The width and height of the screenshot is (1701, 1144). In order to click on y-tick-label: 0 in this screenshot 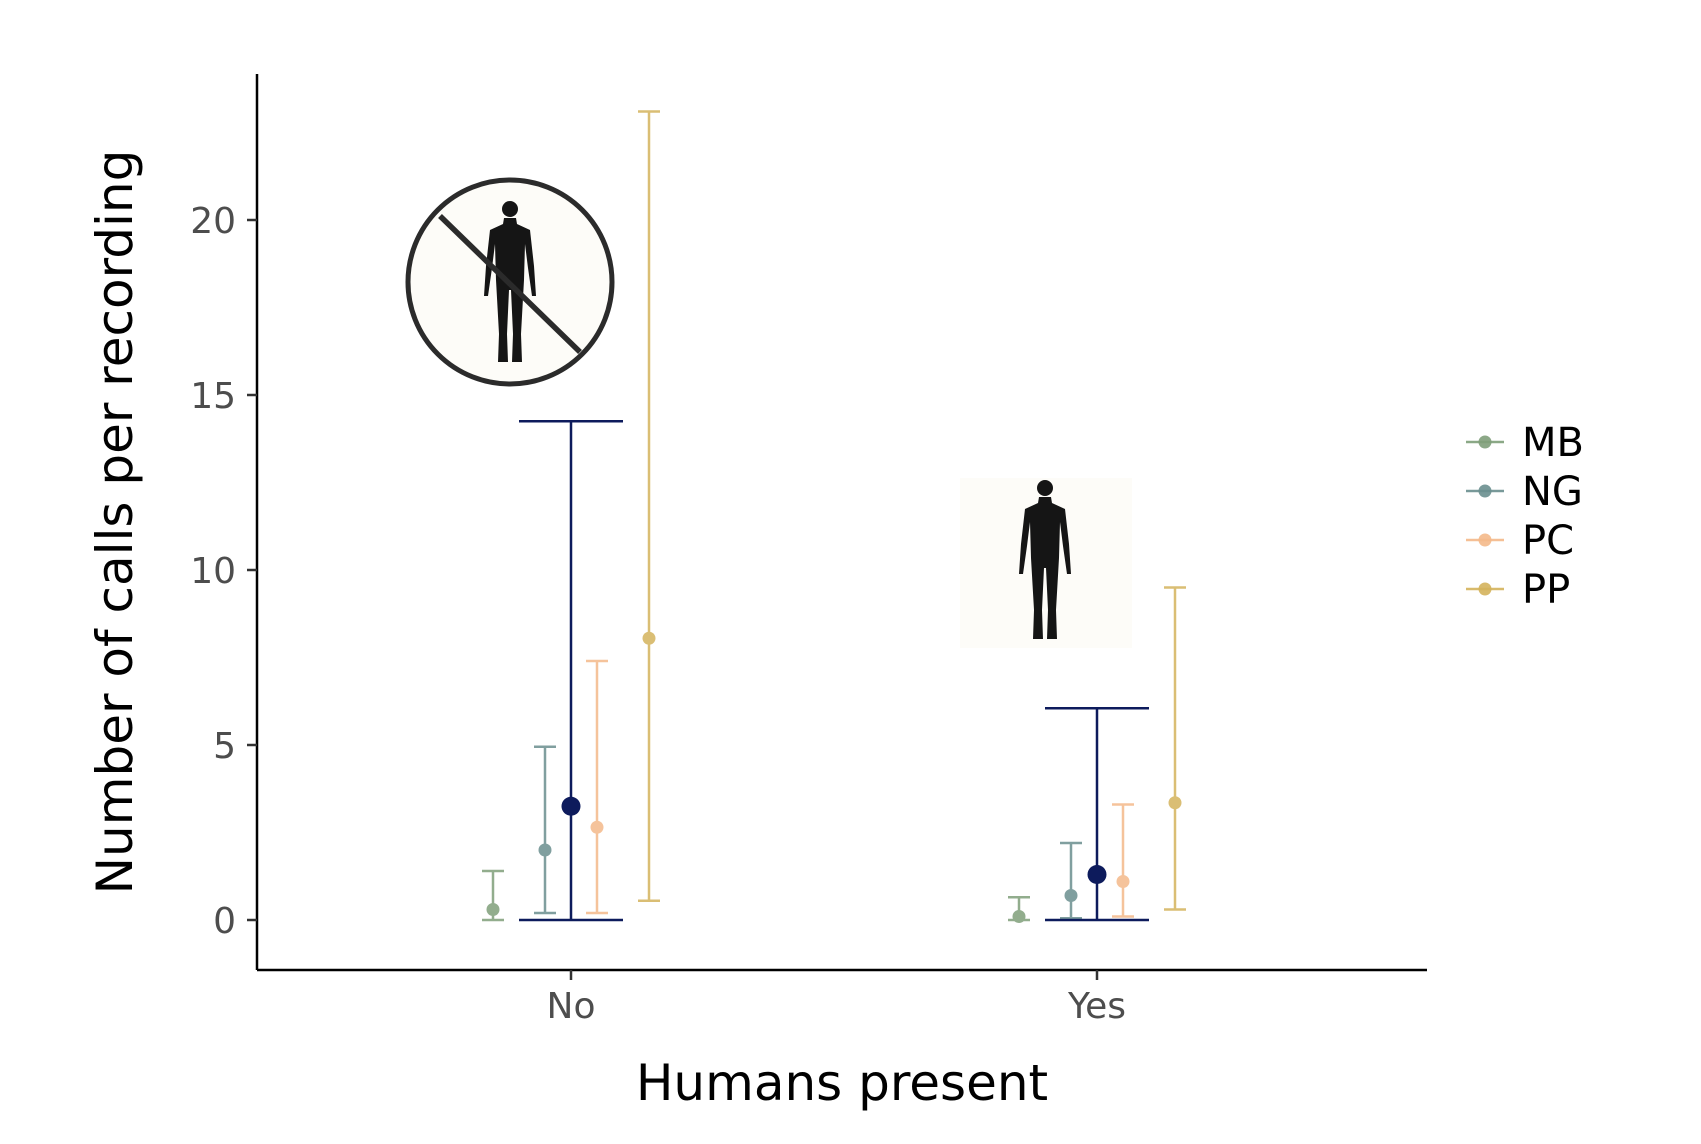, I will do `click(224, 921)`.